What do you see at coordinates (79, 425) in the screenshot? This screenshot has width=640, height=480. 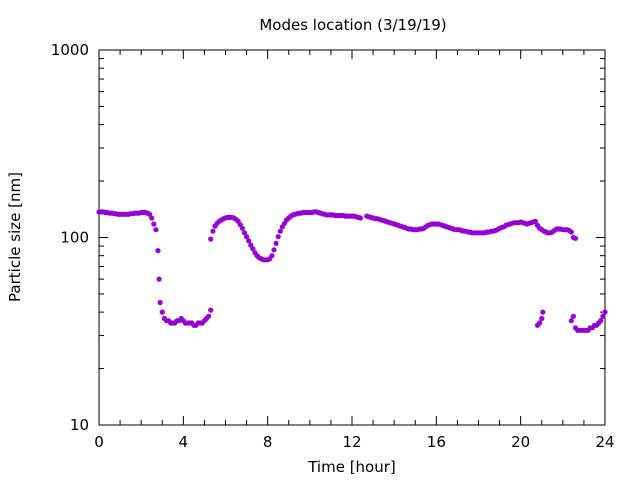 I see `y-tick-label: 10` at bounding box center [79, 425].